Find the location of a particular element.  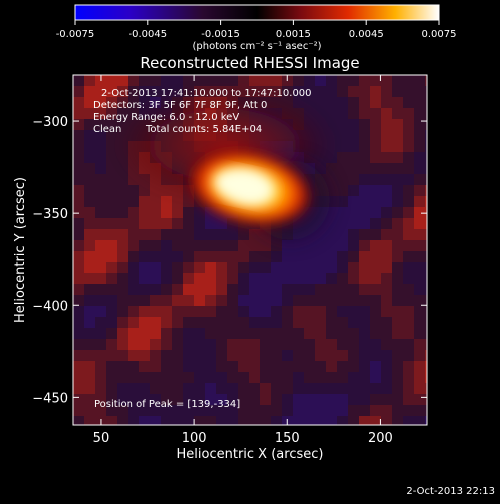

colorbar-tick-label: 0.0075 is located at coordinates (439, 34).